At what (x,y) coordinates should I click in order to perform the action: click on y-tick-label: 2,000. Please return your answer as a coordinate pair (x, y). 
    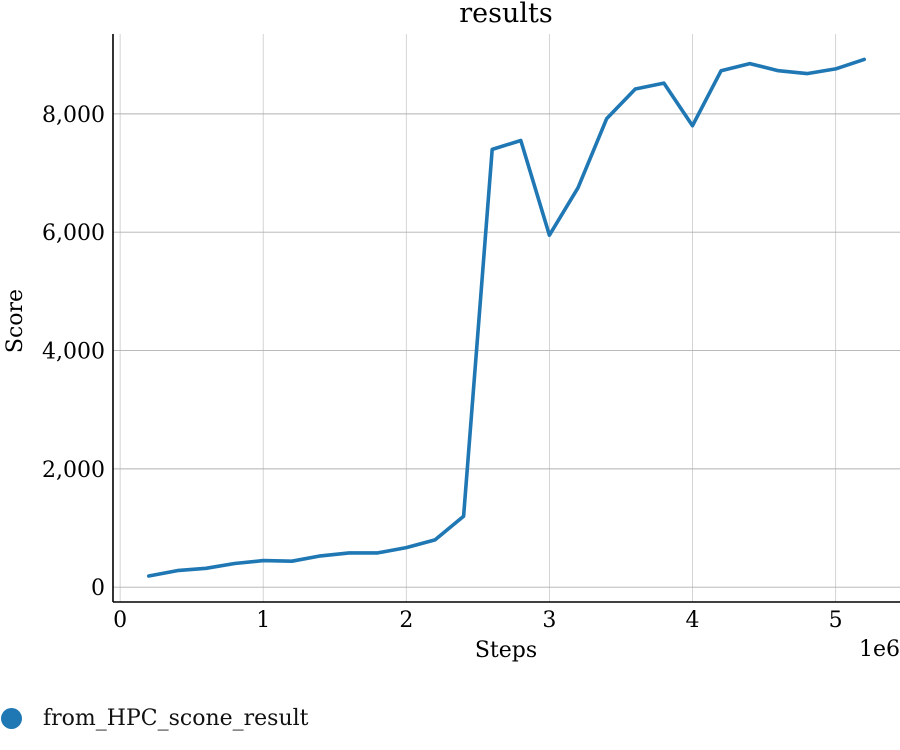
    Looking at the image, I should click on (73, 470).